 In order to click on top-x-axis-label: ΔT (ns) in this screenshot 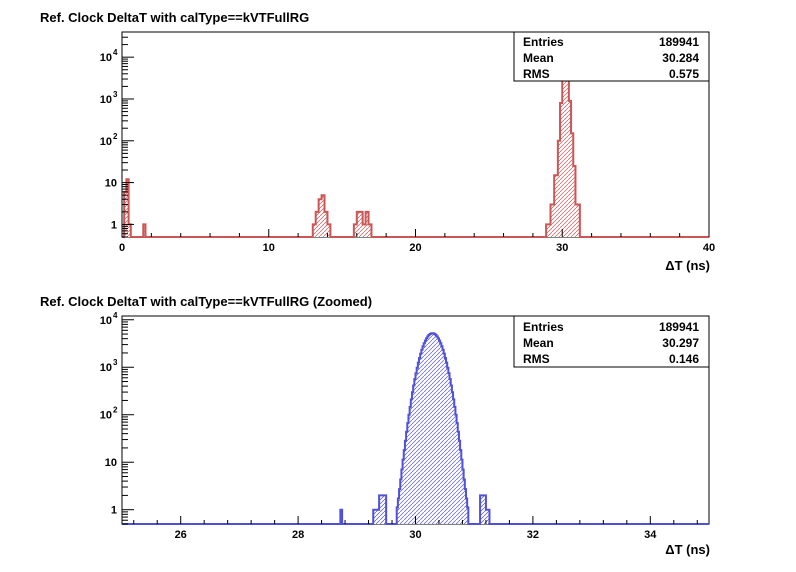, I will do `click(687, 265)`.